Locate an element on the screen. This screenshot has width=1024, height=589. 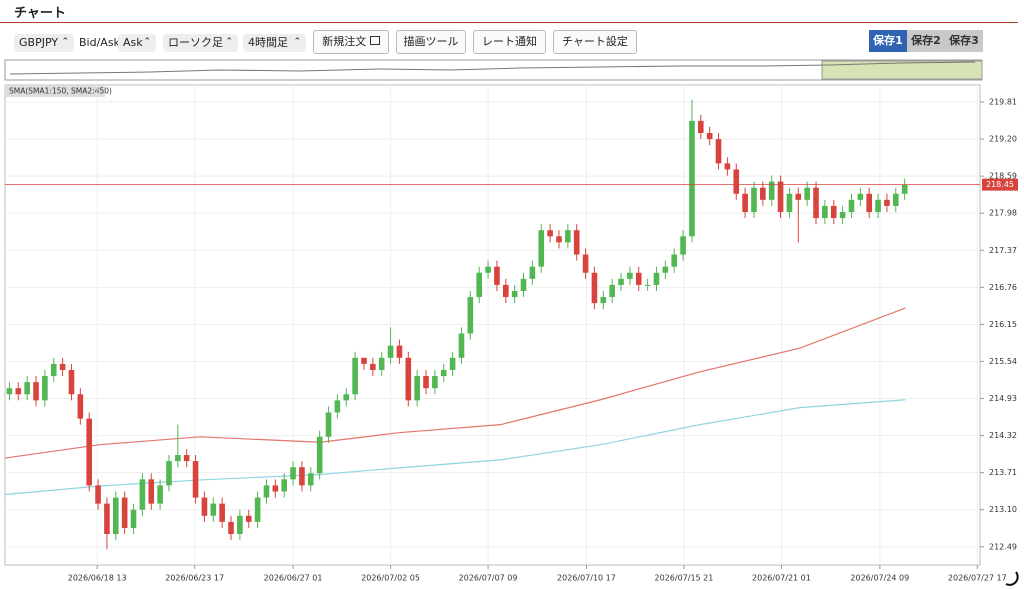
y-tick-label: 216.76 is located at coordinates (1003, 287).